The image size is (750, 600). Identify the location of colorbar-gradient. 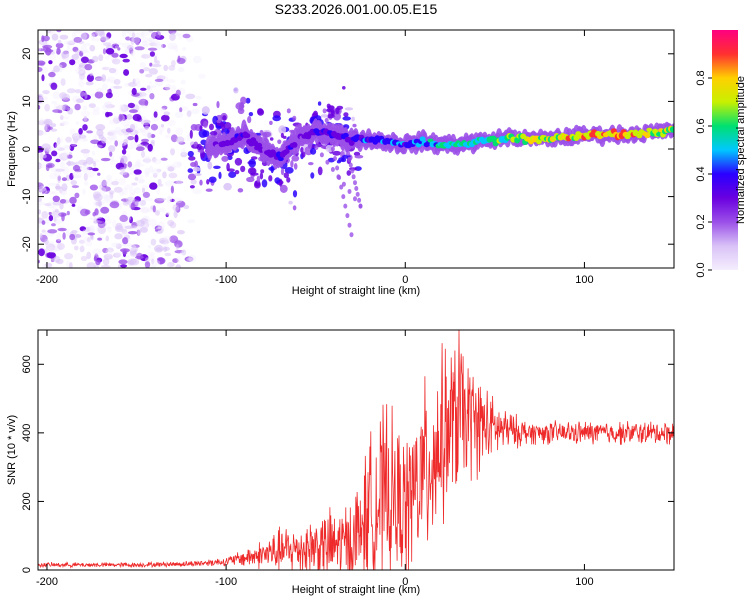
(725, 150).